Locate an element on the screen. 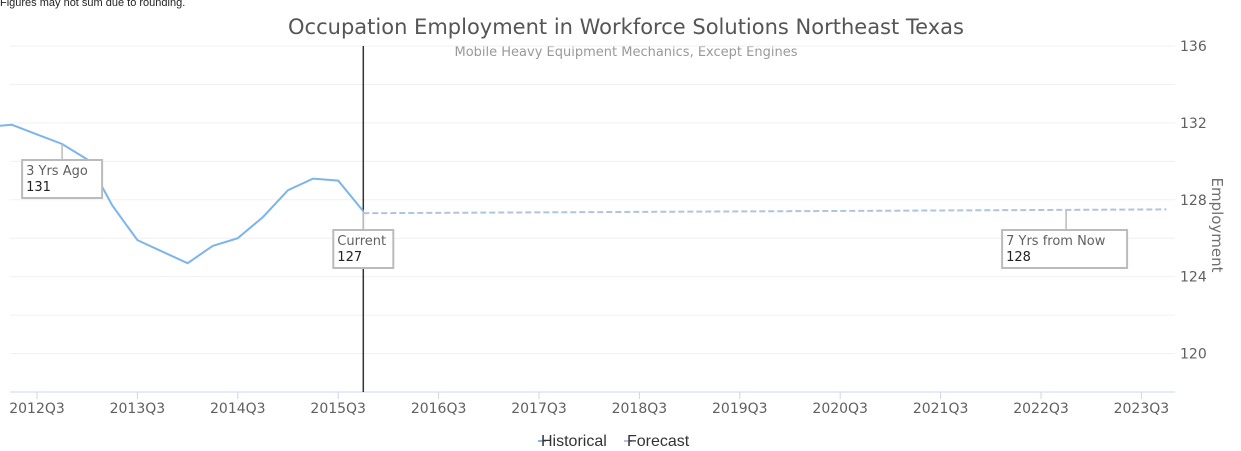 This screenshot has width=1241, height=451. legend-item-historical: Historical is located at coordinates (572, 441).